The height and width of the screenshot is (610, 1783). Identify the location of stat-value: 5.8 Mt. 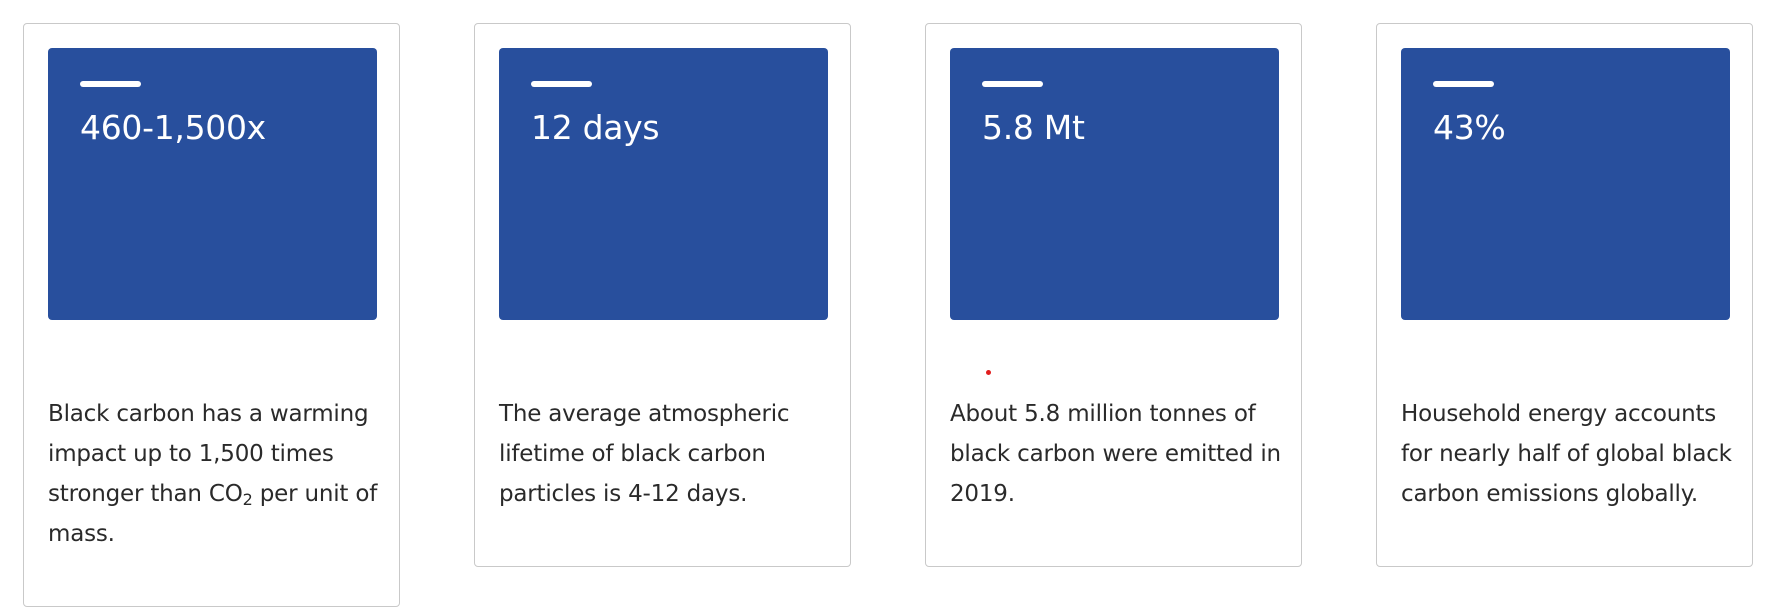
(1033, 127).